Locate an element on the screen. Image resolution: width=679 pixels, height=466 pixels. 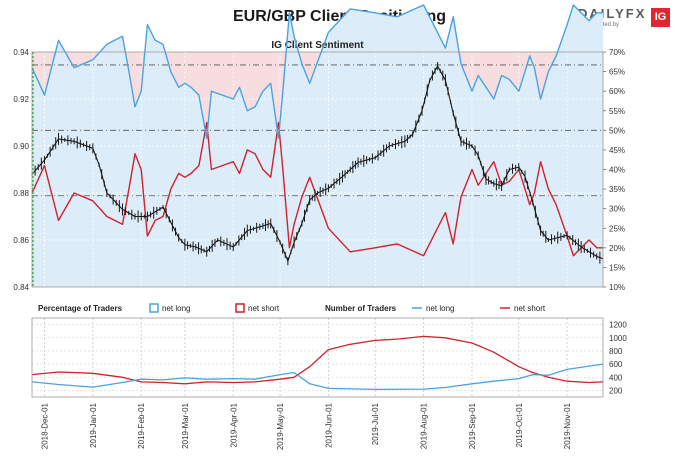
right-tick-label: 45% is located at coordinates (617, 150).